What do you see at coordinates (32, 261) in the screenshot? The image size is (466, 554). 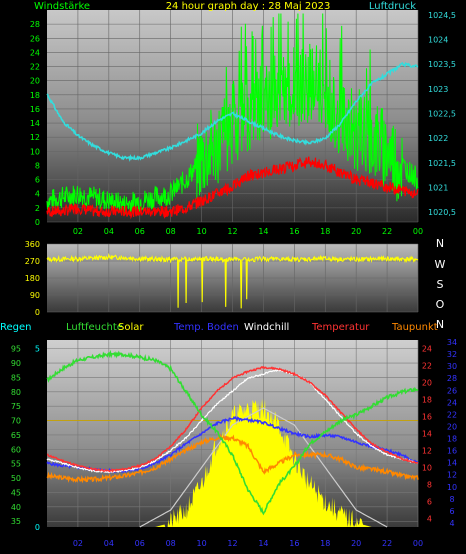 I see `direction-tick-label: 270` at bounding box center [32, 261].